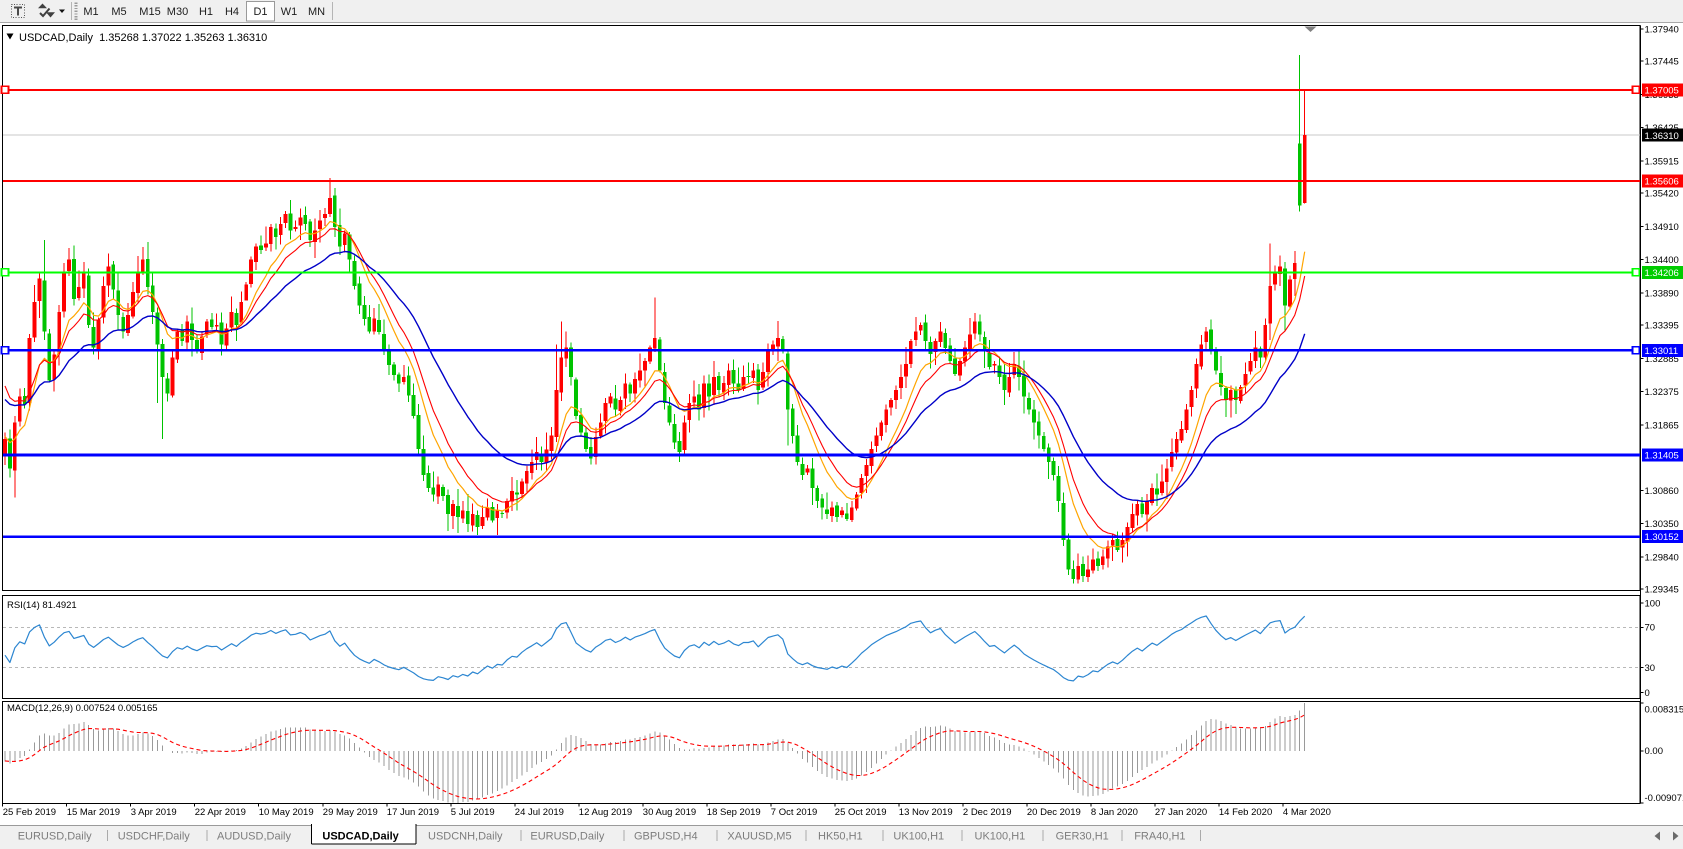 The width and height of the screenshot is (1683, 849). What do you see at coordinates (118, 12) in the screenshot?
I see `svg-text: M5` at bounding box center [118, 12].